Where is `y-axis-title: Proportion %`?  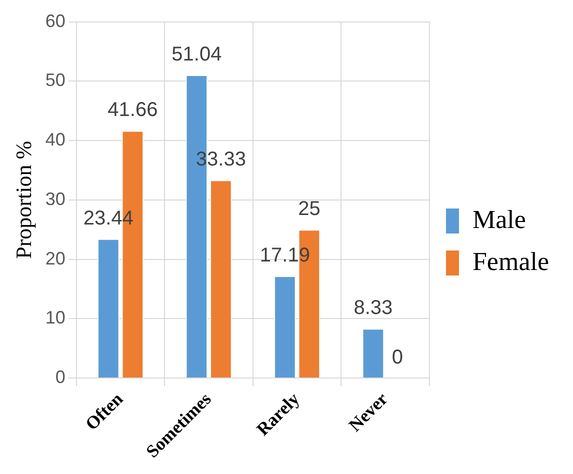
y-axis-title: Proportion % is located at coordinates (23, 199).